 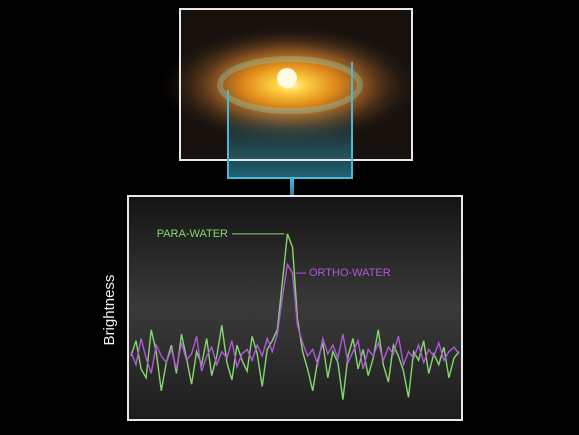 What do you see at coordinates (109, 310) in the screenshot?
I see `y-axis-label: Brightness` at bounding box center [109, 310].